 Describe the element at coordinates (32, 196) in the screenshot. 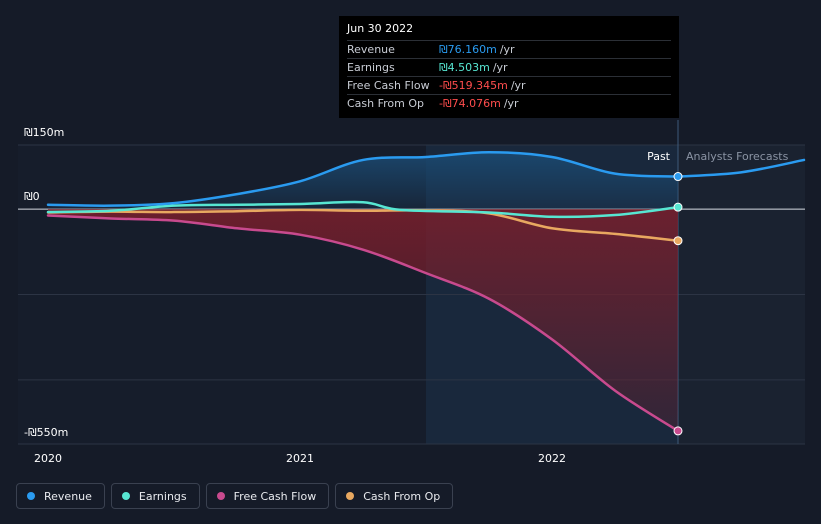

I see `y-tick-label: ₪0` at that location.